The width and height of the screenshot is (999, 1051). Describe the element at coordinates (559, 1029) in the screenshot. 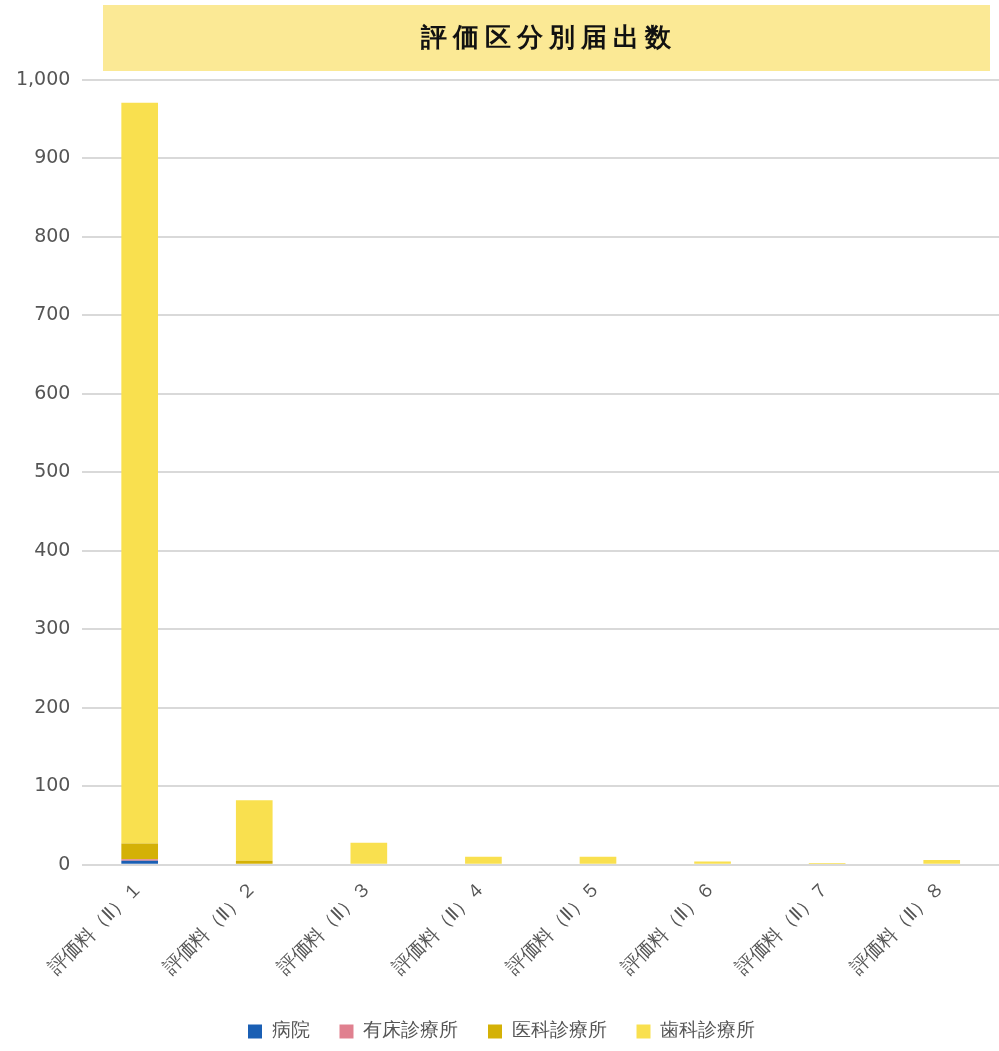

I see `legend-label: 医科診療所` at that location.